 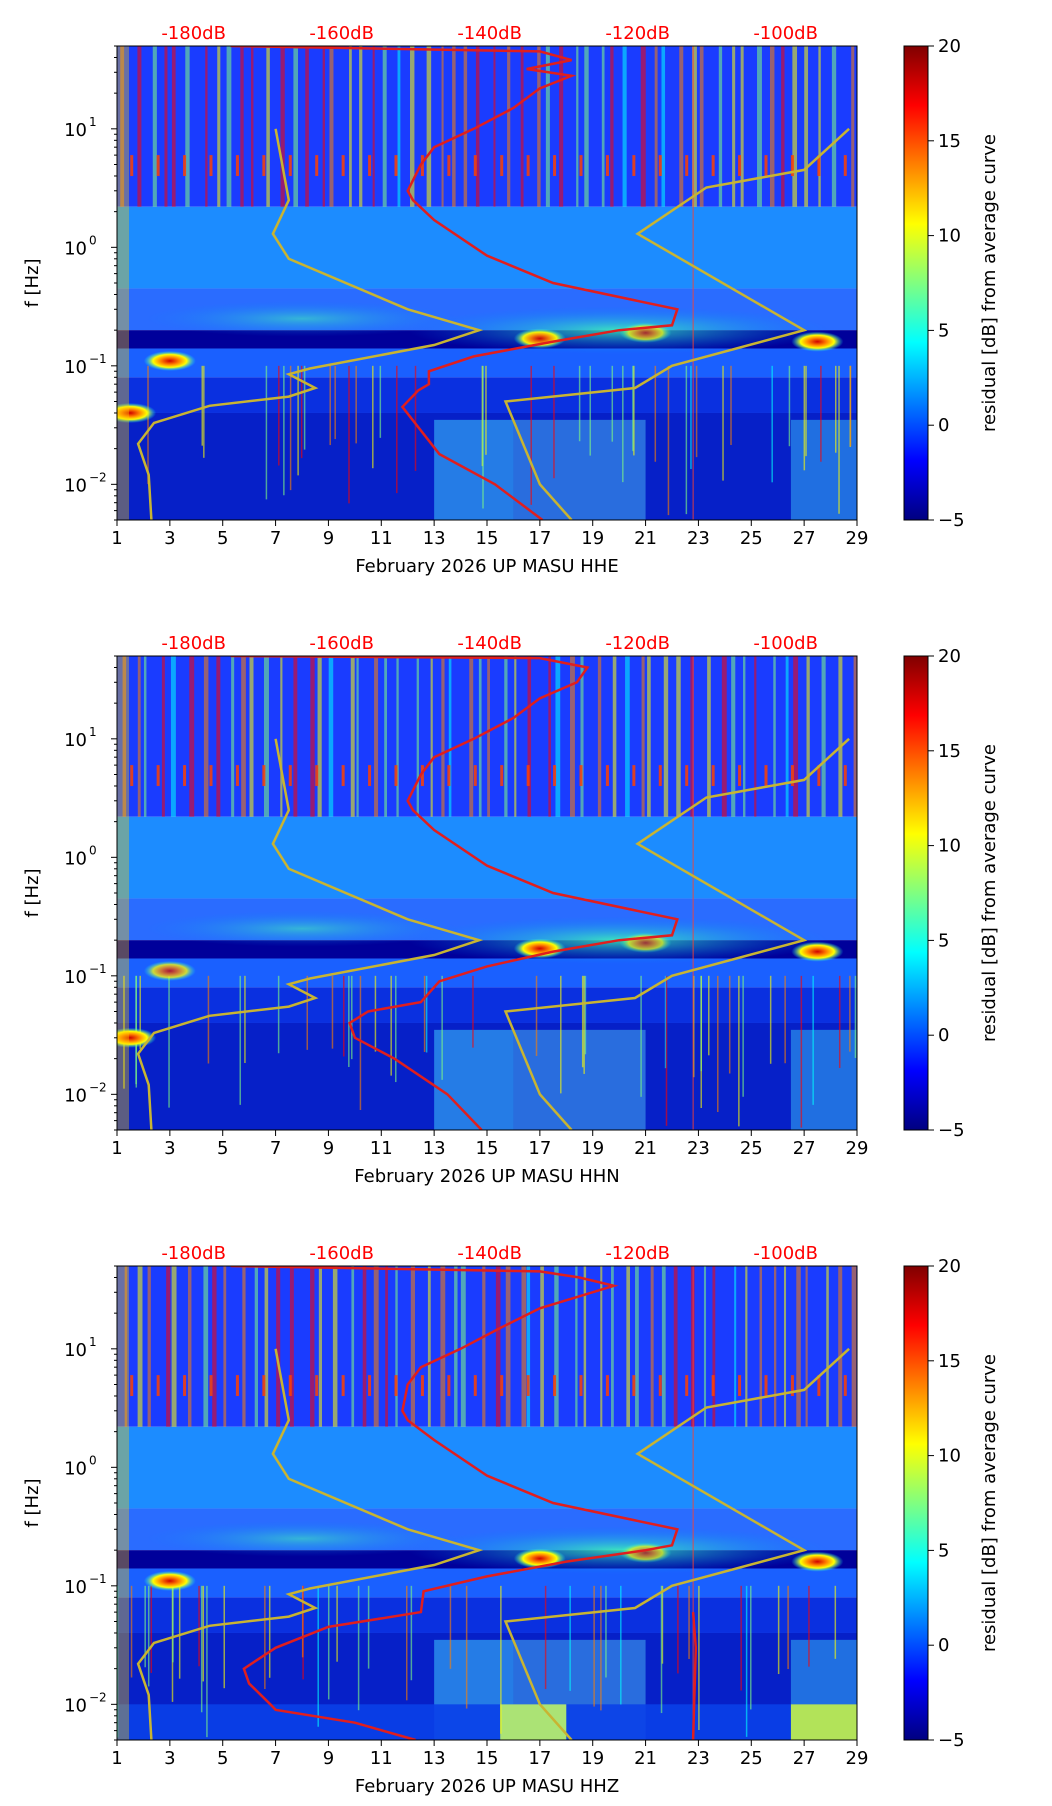 What do you see at coordinates (474, 469) in the screenshot?
I see `lf-noise-block` at bounding box center [474, 469].